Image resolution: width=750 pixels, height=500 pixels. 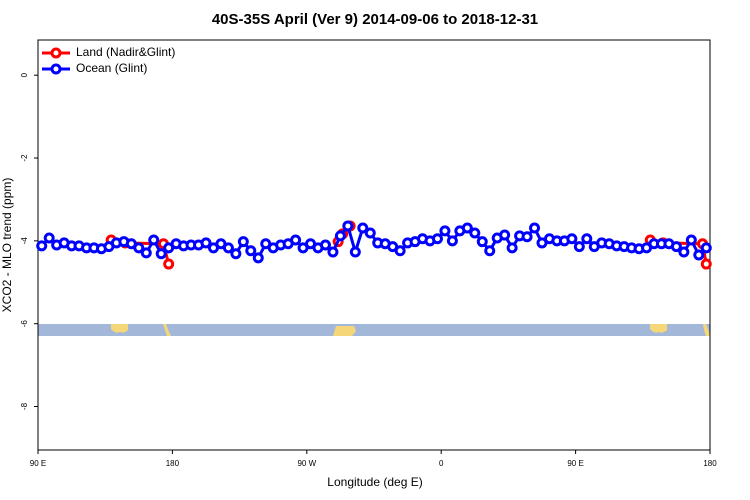 I want to click on y-tick-label: -2, so click(x=24, y=158).